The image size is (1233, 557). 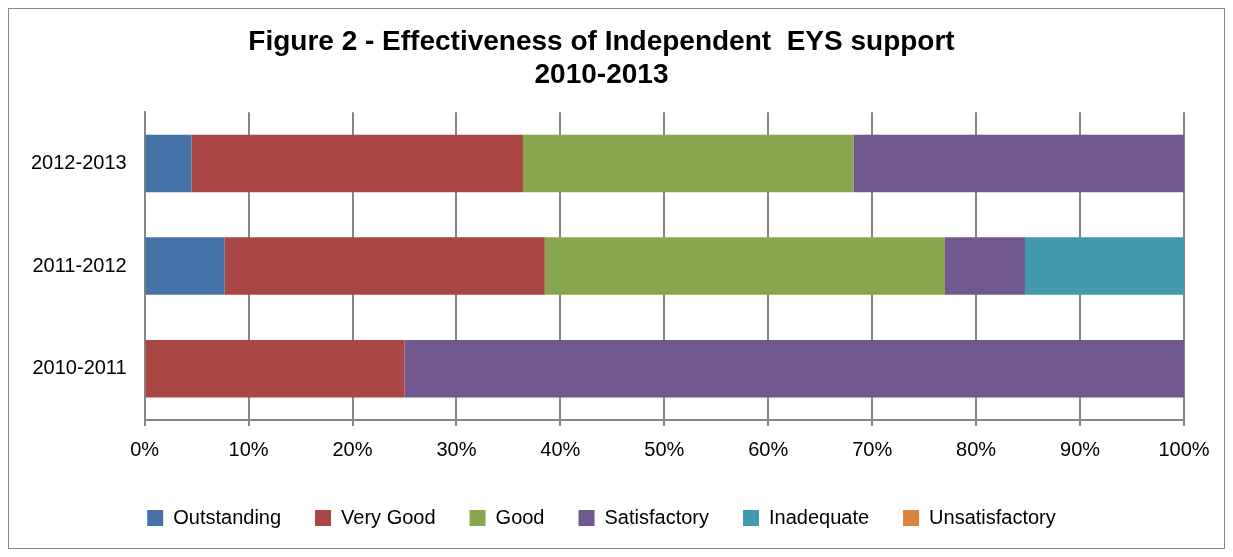 What do you see at coordinates (560, 448) in the screenshot?
I see `x-tick-label: 40%` at bounding box center [560, 448].